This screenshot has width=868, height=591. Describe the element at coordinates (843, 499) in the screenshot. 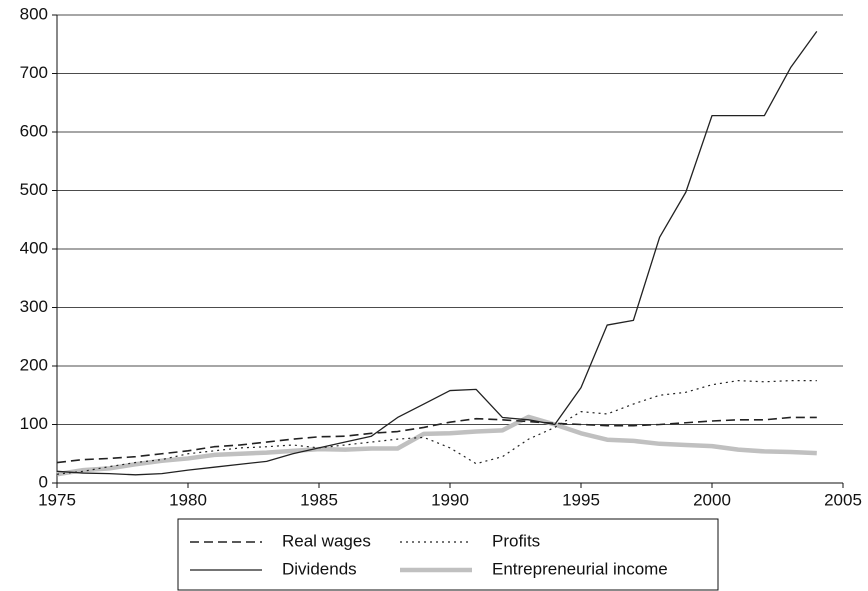

I see `x-tick-label: 2005` at that location.